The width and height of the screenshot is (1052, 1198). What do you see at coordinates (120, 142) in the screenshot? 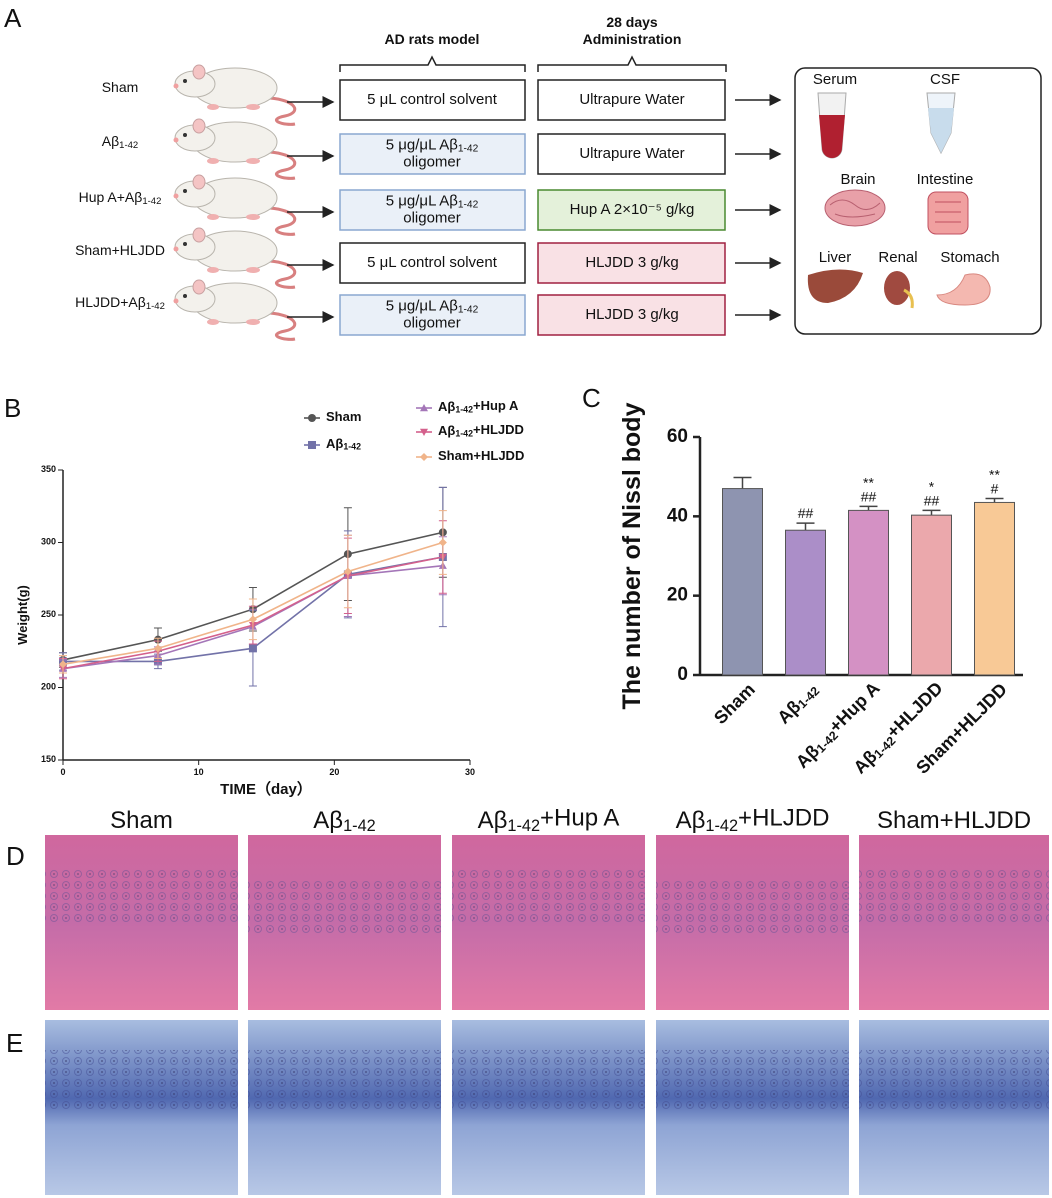
I see `group-label: Aβ1-42` at bounding box center [120, 142].